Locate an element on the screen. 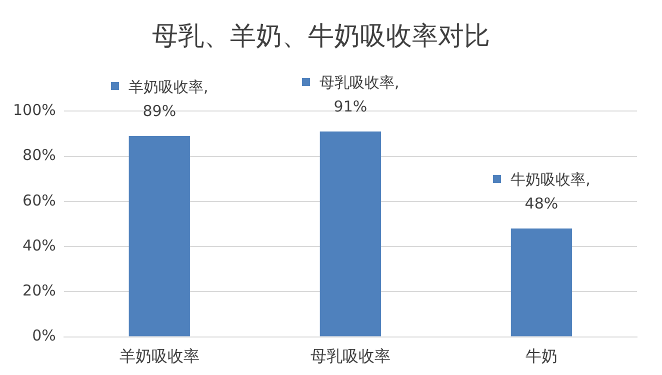 The image size is (662, 375). chart-title: 母乳、羊奶、牛奶吸收率对比 is located at coordinates (321, 36).